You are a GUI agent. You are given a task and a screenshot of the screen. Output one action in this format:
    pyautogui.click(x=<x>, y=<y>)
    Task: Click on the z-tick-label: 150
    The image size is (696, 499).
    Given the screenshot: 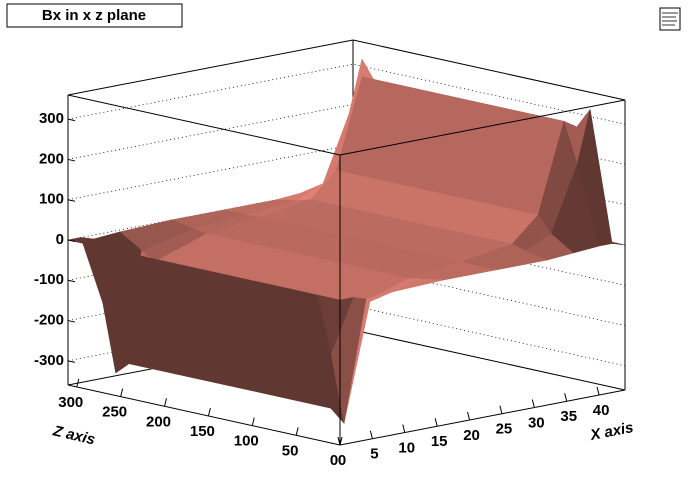 What is the action you would take?
    pyautogui.click(x=202, y=431)
    